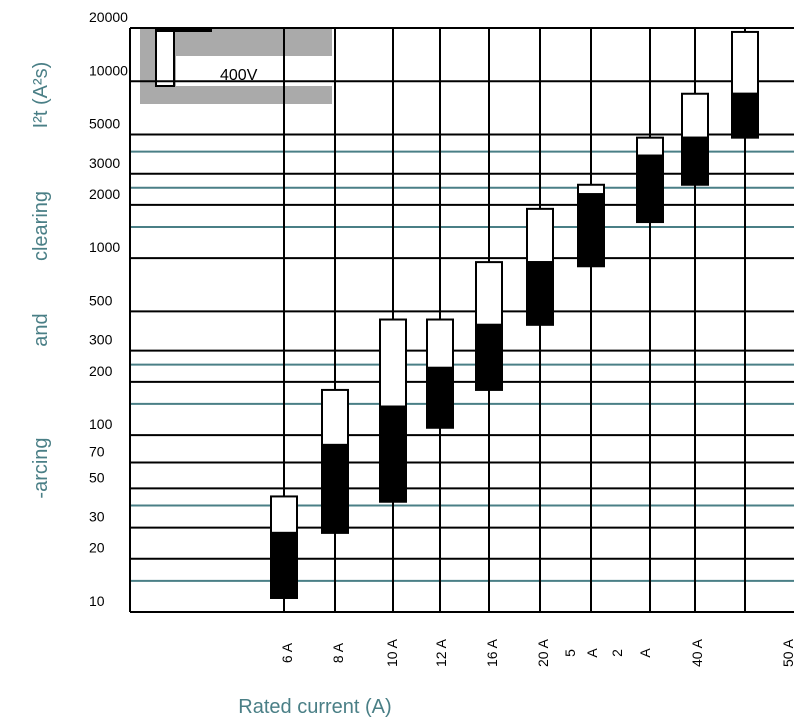 This screenshot has width=794, height=722. What do you see at coordinates (101, 340) in the screenshot?
I see `y-tick-label: 300` at bounding box center [101, 340].